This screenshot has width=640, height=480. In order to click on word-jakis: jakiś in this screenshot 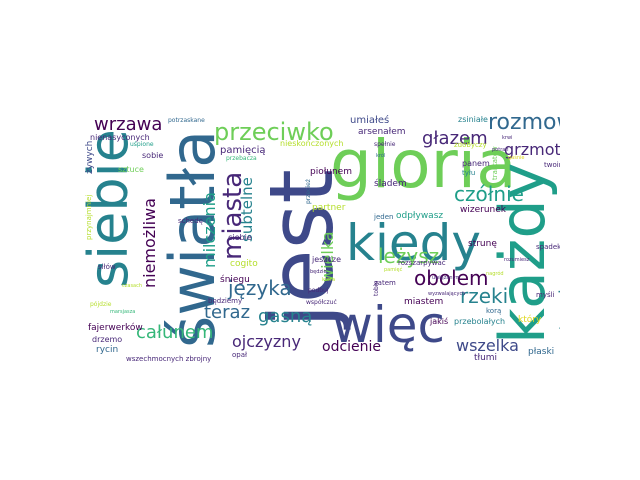, I will do `click(439, 321)`.